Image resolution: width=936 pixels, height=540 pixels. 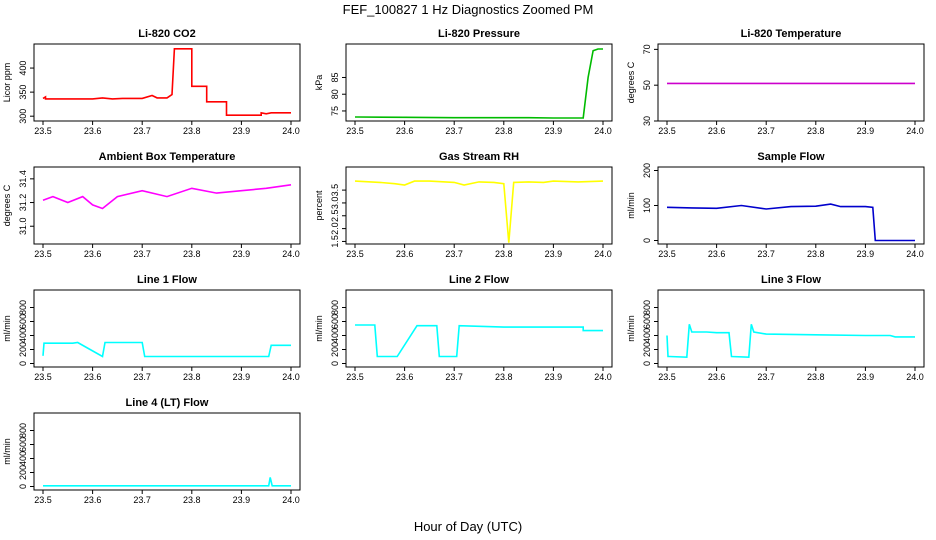 What do you see at coordinates (335, 190) in the screenshot?
I see `y-tick-label: 3.5` at bounding box center [335, 190].